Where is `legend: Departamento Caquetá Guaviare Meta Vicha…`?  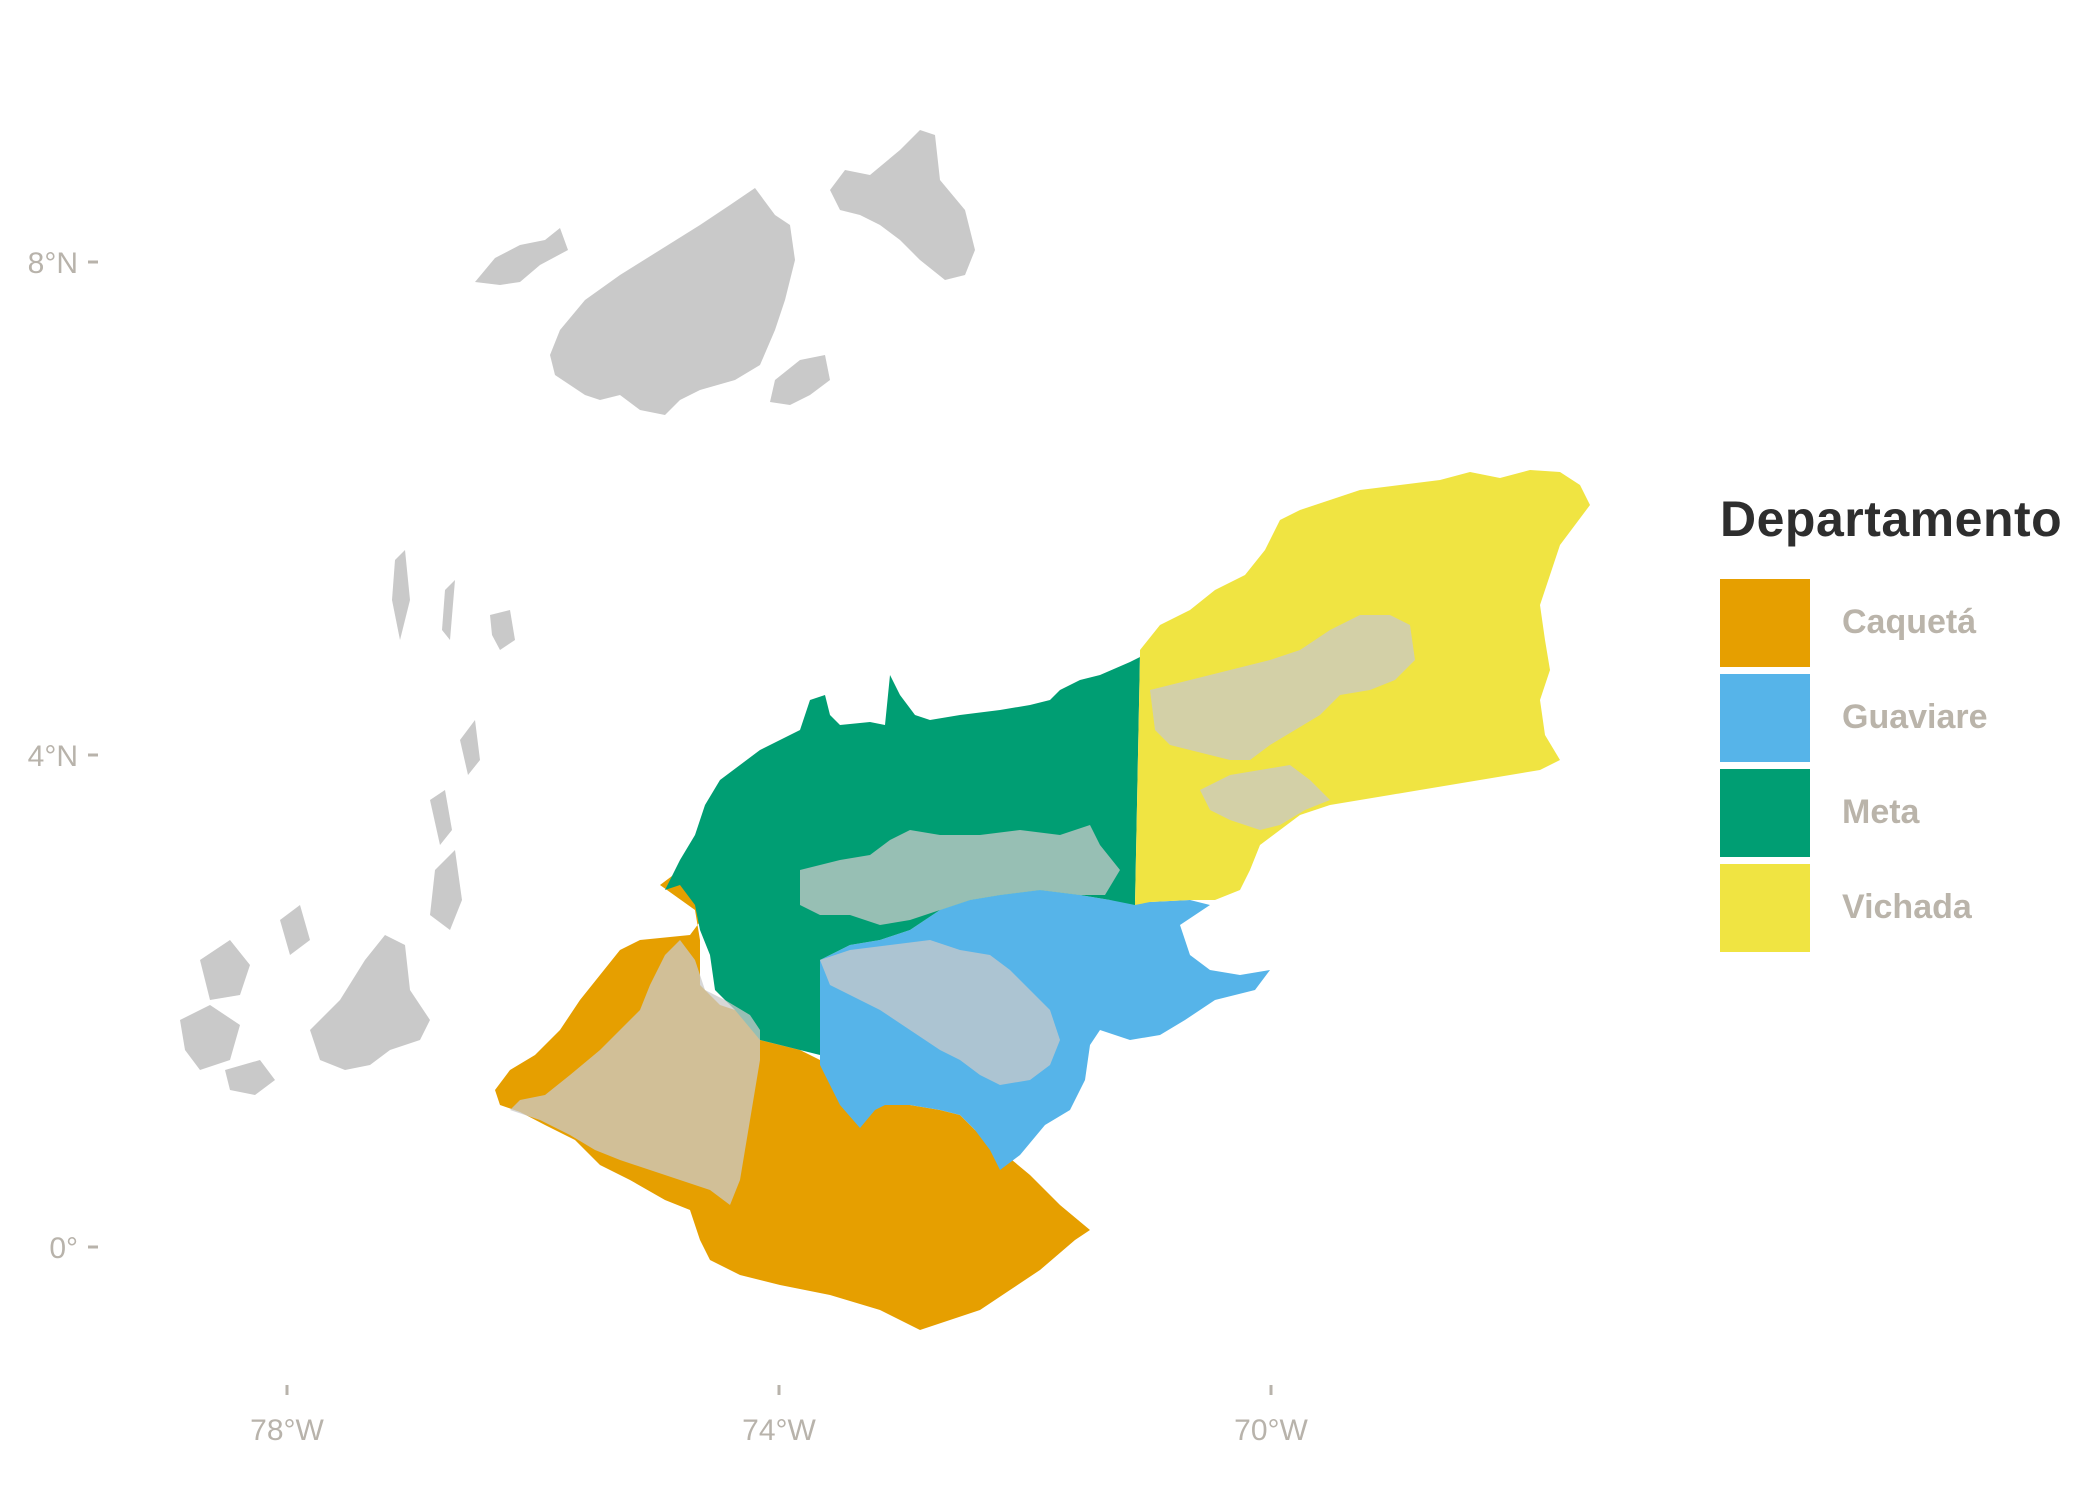
legend: Departamento Caquetá Guaviare Meta Vicha… is located at coordinates (1900, 723).